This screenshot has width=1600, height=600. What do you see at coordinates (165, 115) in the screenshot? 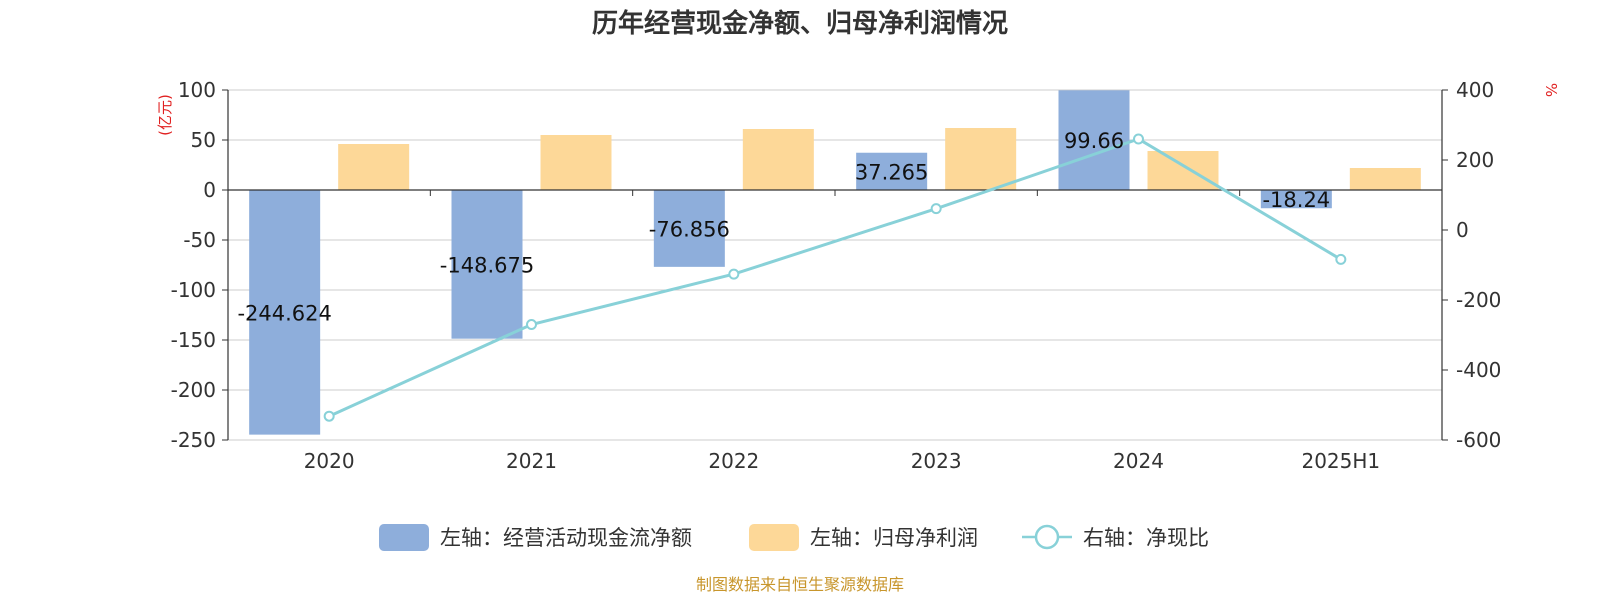
I see `left-axis-unit: (亿元)` at bounding box center [165, 115].